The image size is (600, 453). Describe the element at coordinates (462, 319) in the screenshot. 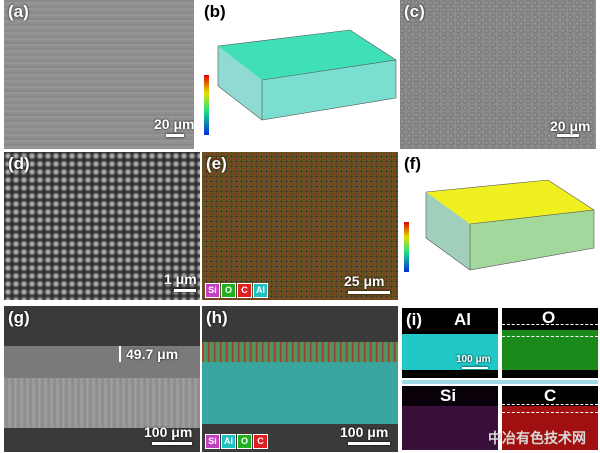

I see `element-label-al: Al` at that location.